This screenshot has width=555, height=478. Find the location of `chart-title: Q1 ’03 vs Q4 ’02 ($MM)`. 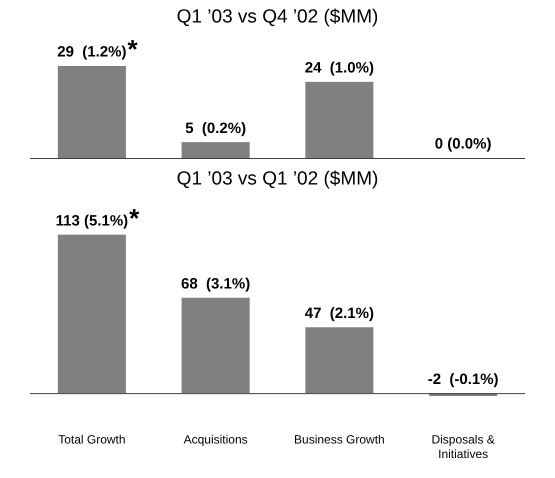

chart-title: Q1 ’03 vs Q4 ’02 ($MM) is located at coordinates (277, 17).